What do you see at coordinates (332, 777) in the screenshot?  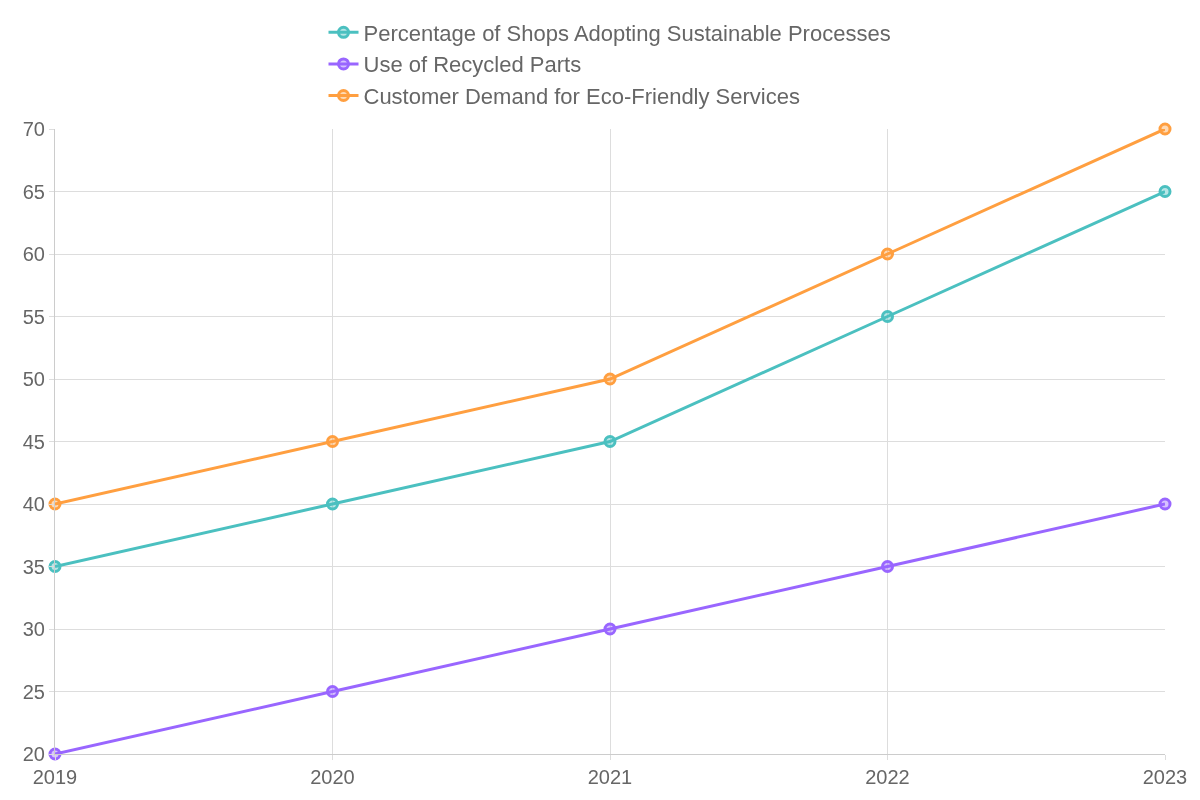 I see `x-tick-label: 2020` at bounding box center [332, 777].